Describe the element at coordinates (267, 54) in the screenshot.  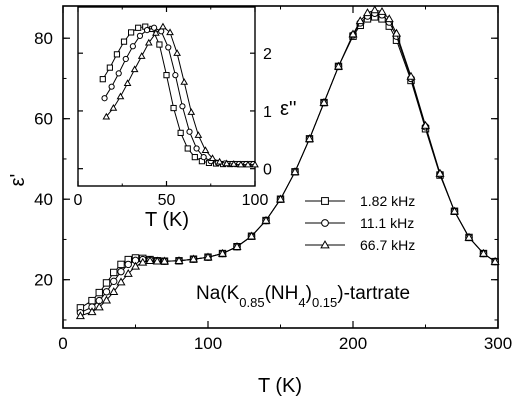
I see `inset-y-tick-label: 2` at that location.